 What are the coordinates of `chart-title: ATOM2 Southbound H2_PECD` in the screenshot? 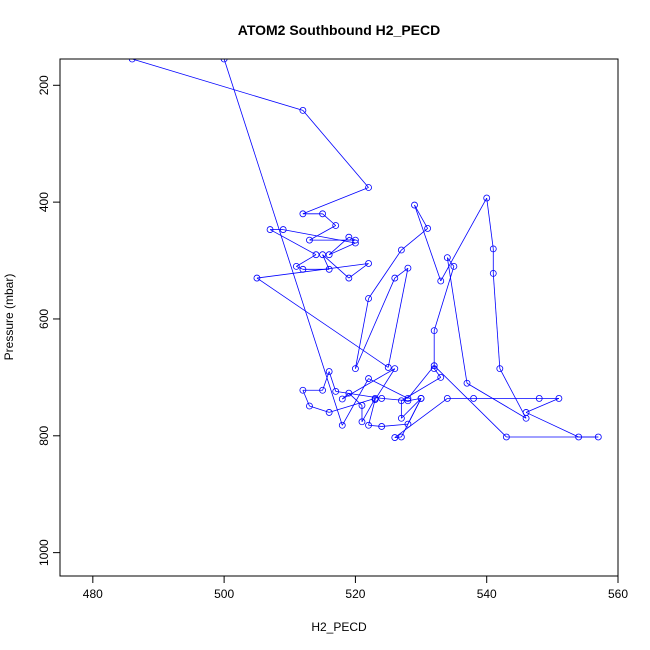 It's located at (339, 30).